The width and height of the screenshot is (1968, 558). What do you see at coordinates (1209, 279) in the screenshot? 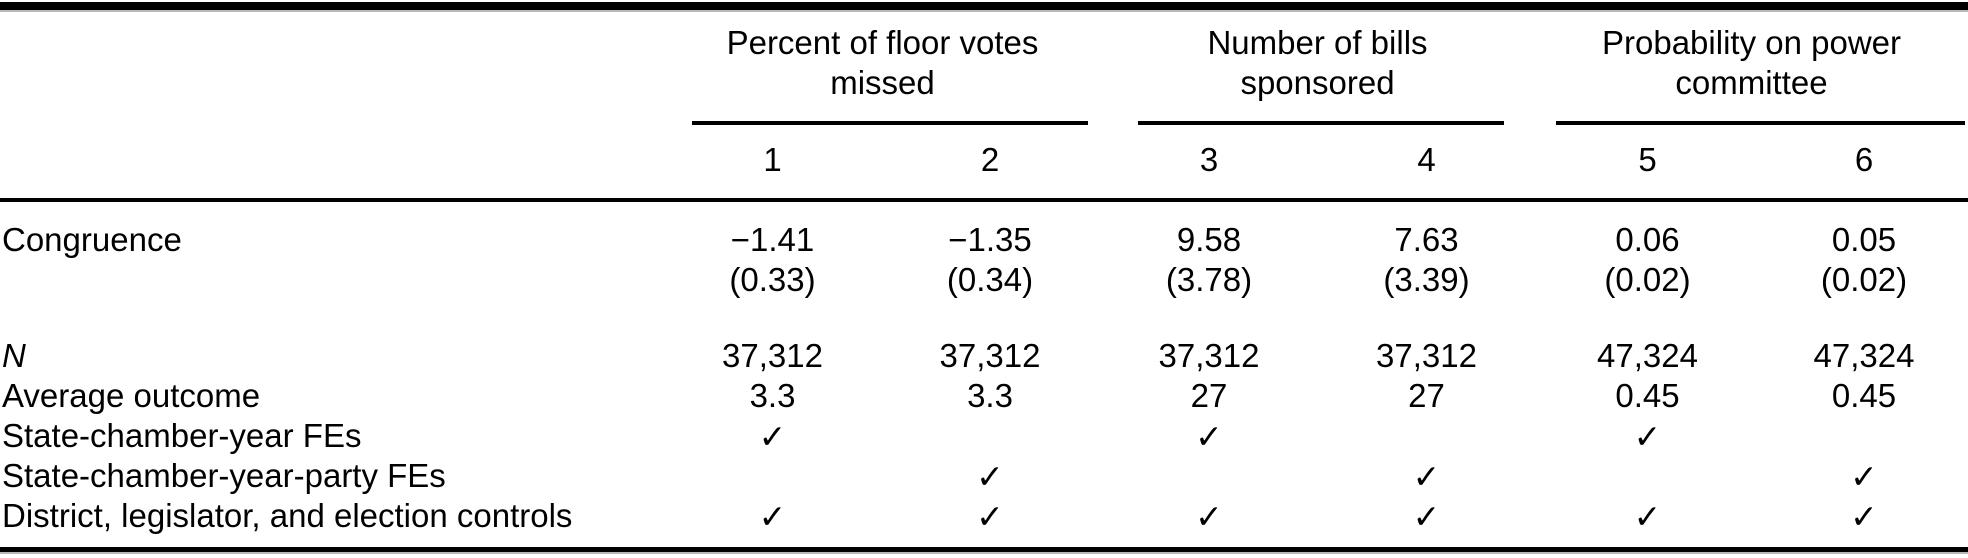
I see `standard-error-cell: (3.78)` at bounding box center [1209, 279].